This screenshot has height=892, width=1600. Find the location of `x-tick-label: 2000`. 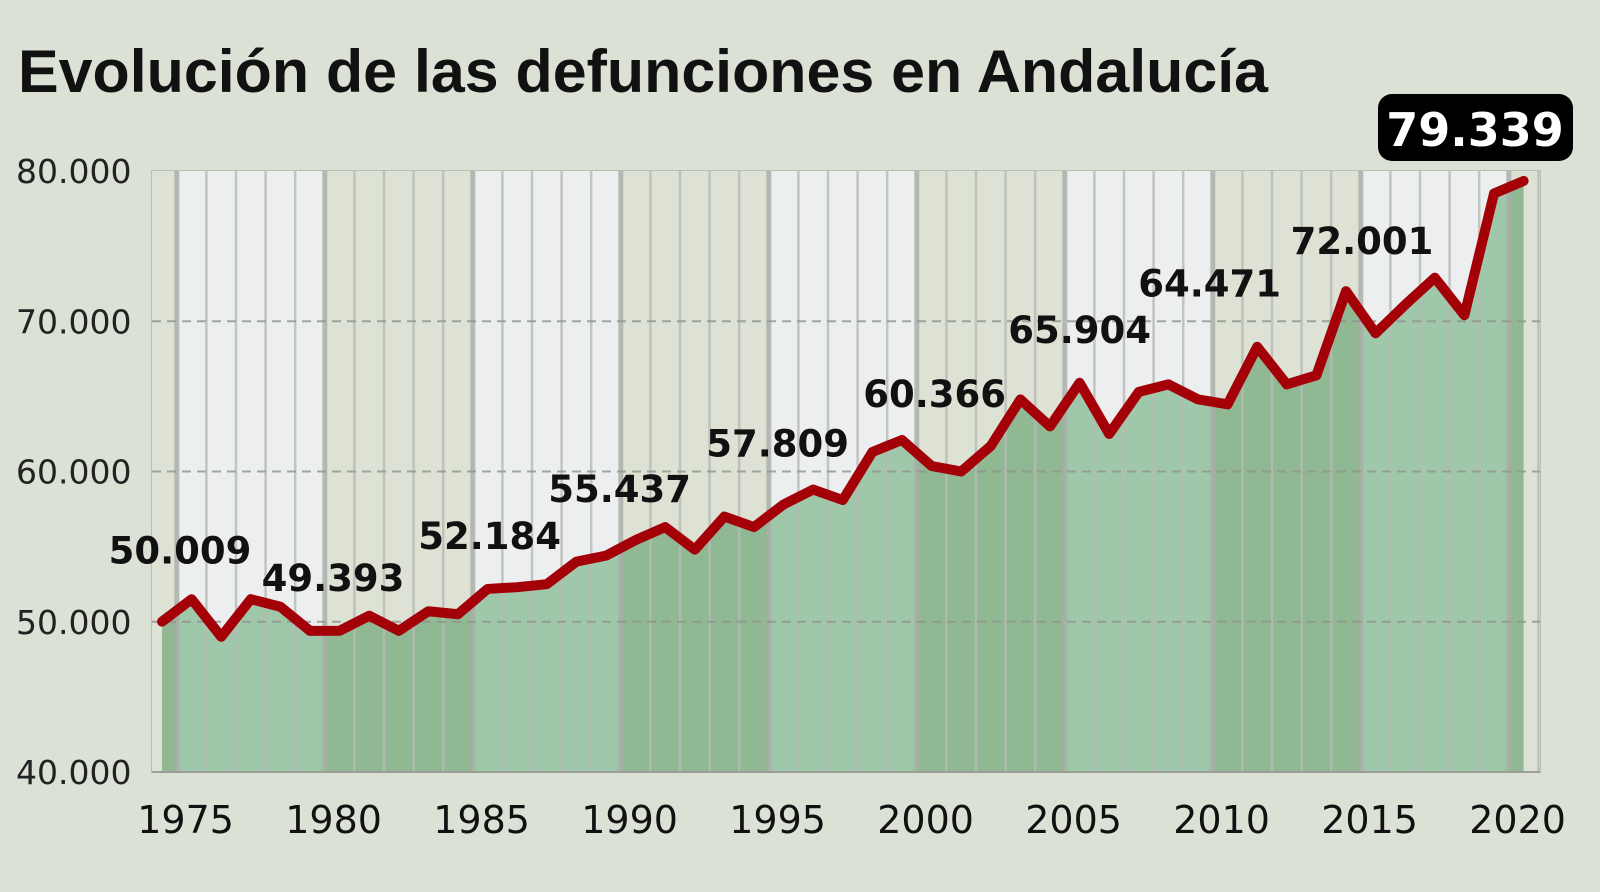

x-tick-label: 2000 is located at coordinates (925, 820).